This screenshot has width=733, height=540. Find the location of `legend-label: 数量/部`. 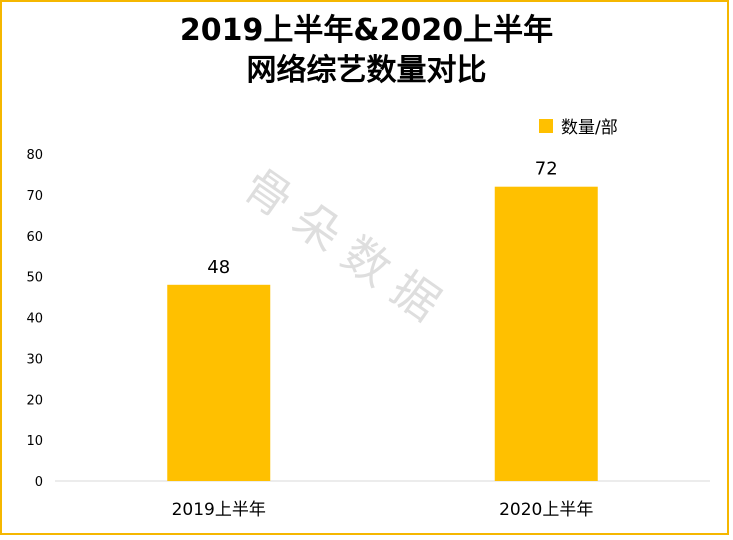

legend-label: 数量/部 is located at coordinates (589, 128).